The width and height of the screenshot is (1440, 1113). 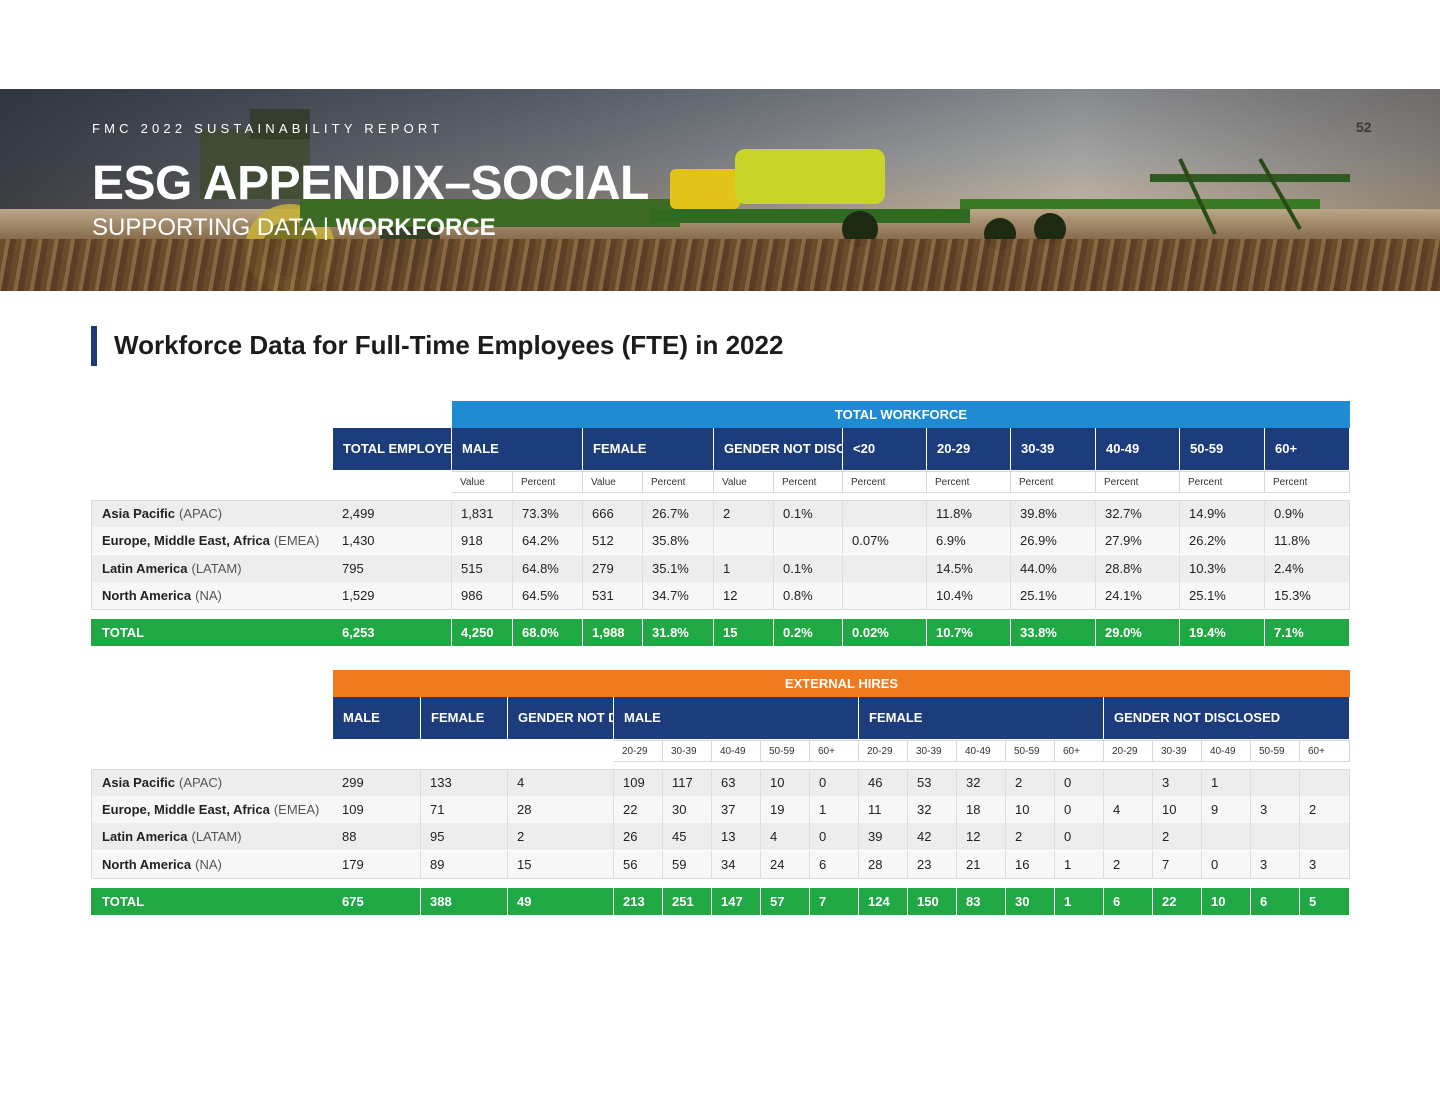 What do you see at coordinates (638, 782) in the screenshot?
I see `hires-cell: 109` at bounding box center [638, 782].